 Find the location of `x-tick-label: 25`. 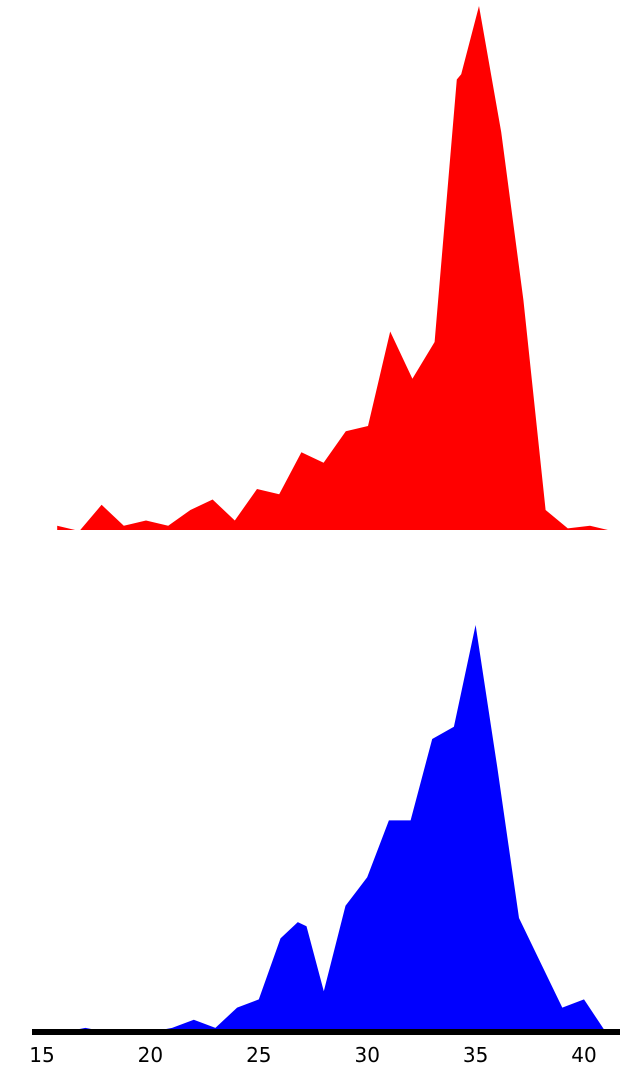

x-tick-label: 25 is located at coordinates (258, 1054).